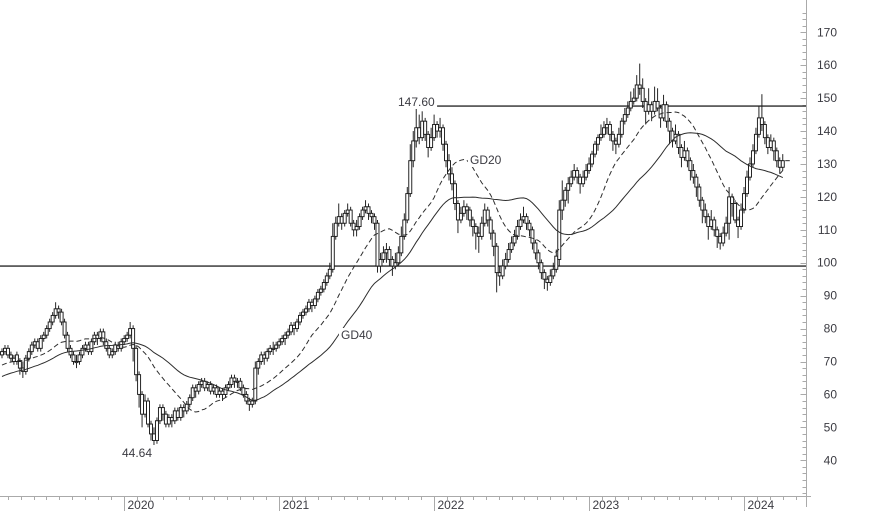 This screenshot has height=515, width=874. Describe the element at coordinates (486, 160) in the screenshot. I see `gd20-indicator-label: GD20` at that location.